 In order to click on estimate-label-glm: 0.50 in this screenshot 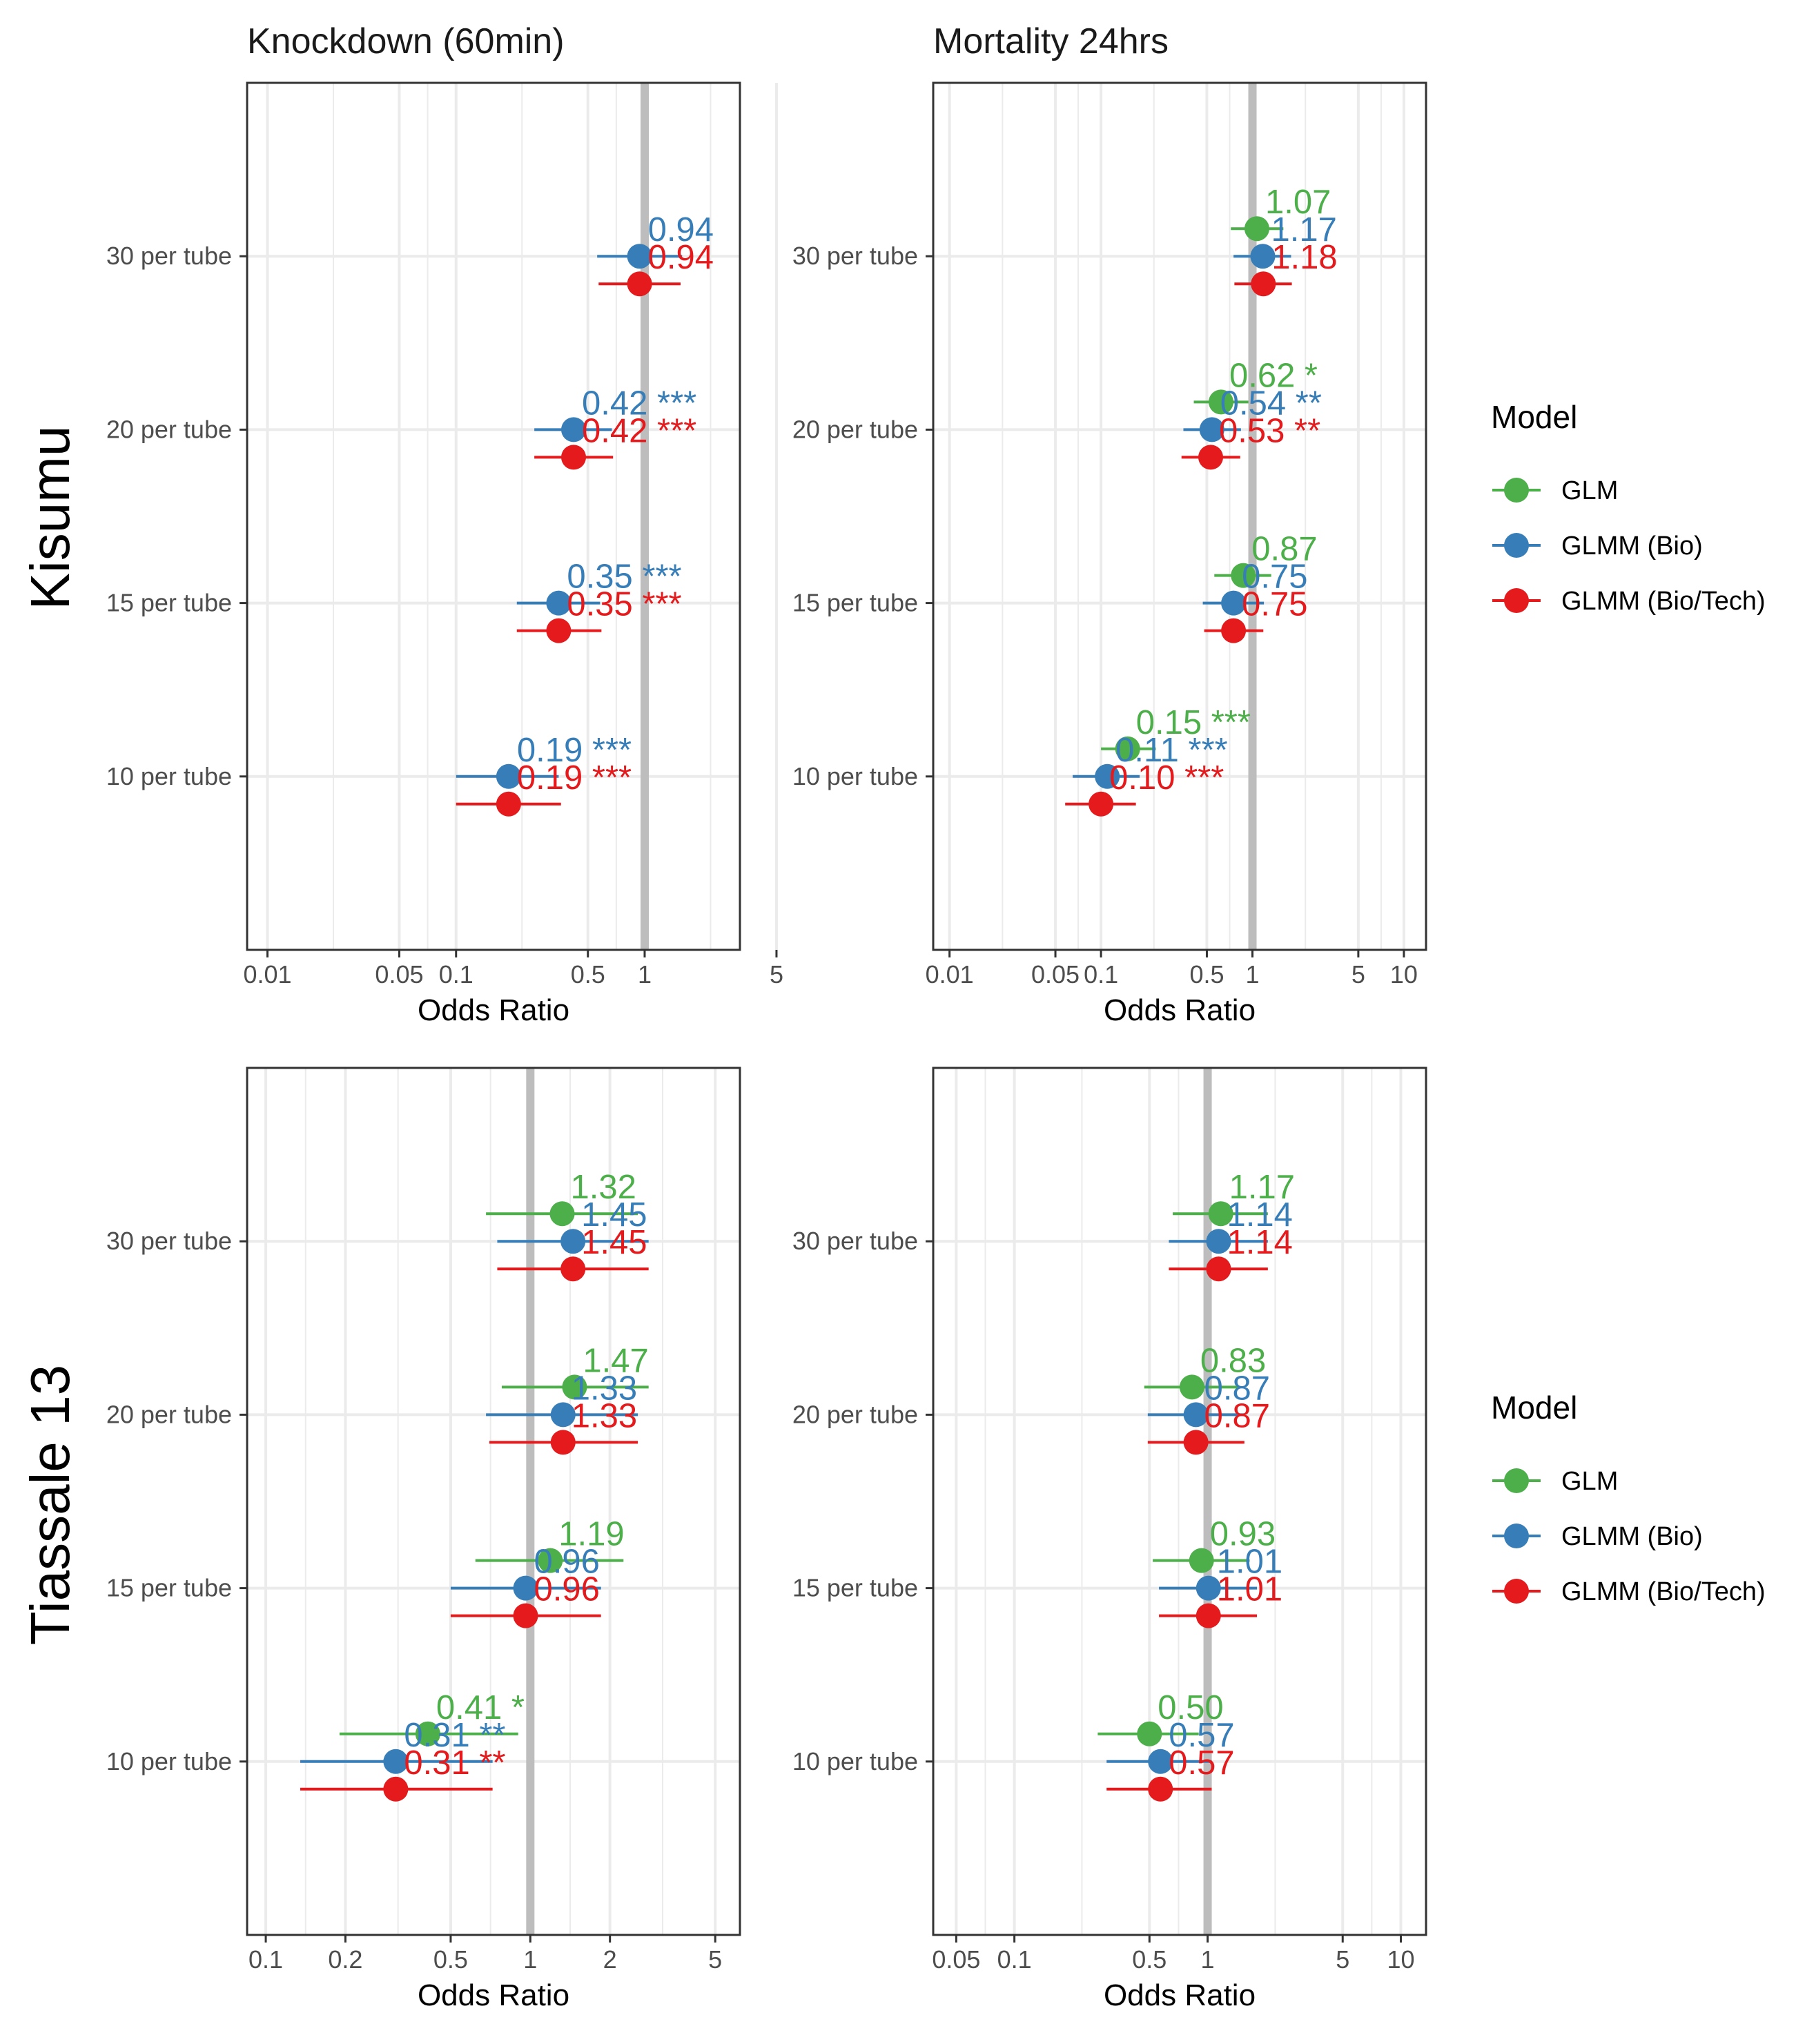, I will do `click(1190, 1707)`.